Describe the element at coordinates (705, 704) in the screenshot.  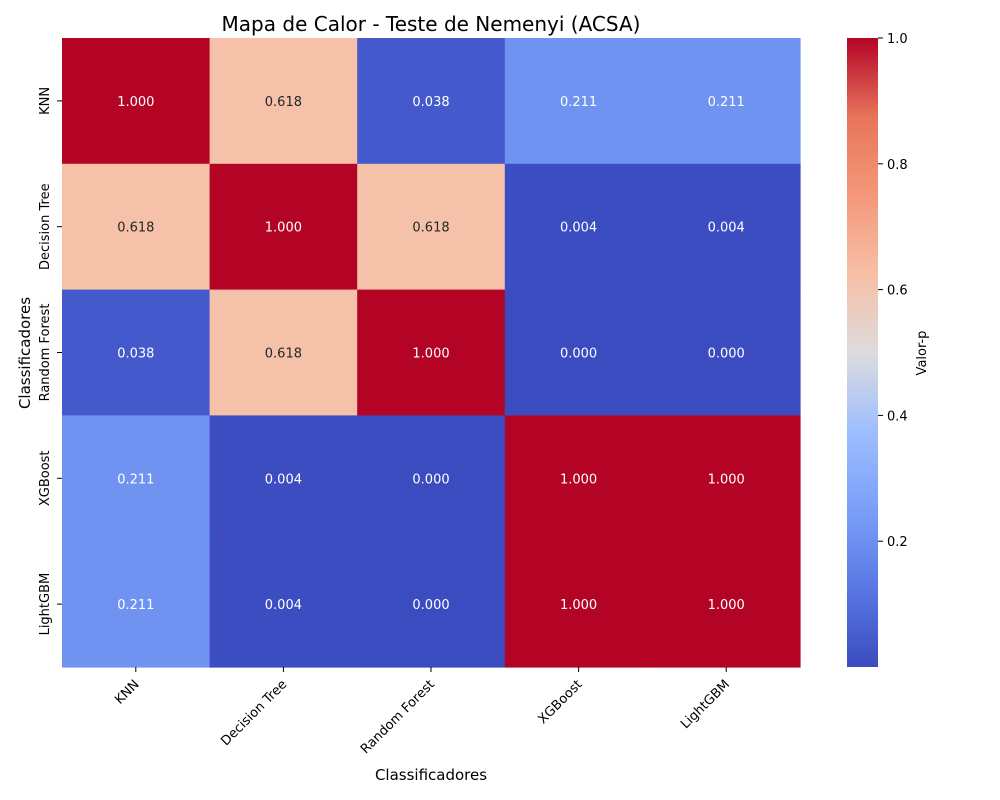
I see `x-tick-label: LightGBM` at that location.